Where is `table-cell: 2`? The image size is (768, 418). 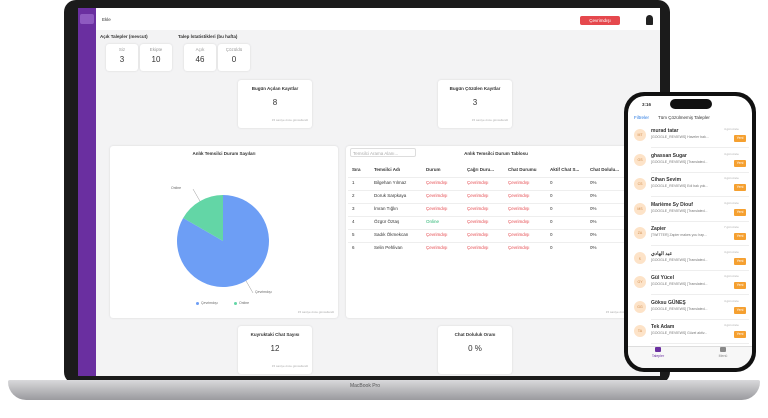 table-cell: 2 is located at coordinates (353, 195).